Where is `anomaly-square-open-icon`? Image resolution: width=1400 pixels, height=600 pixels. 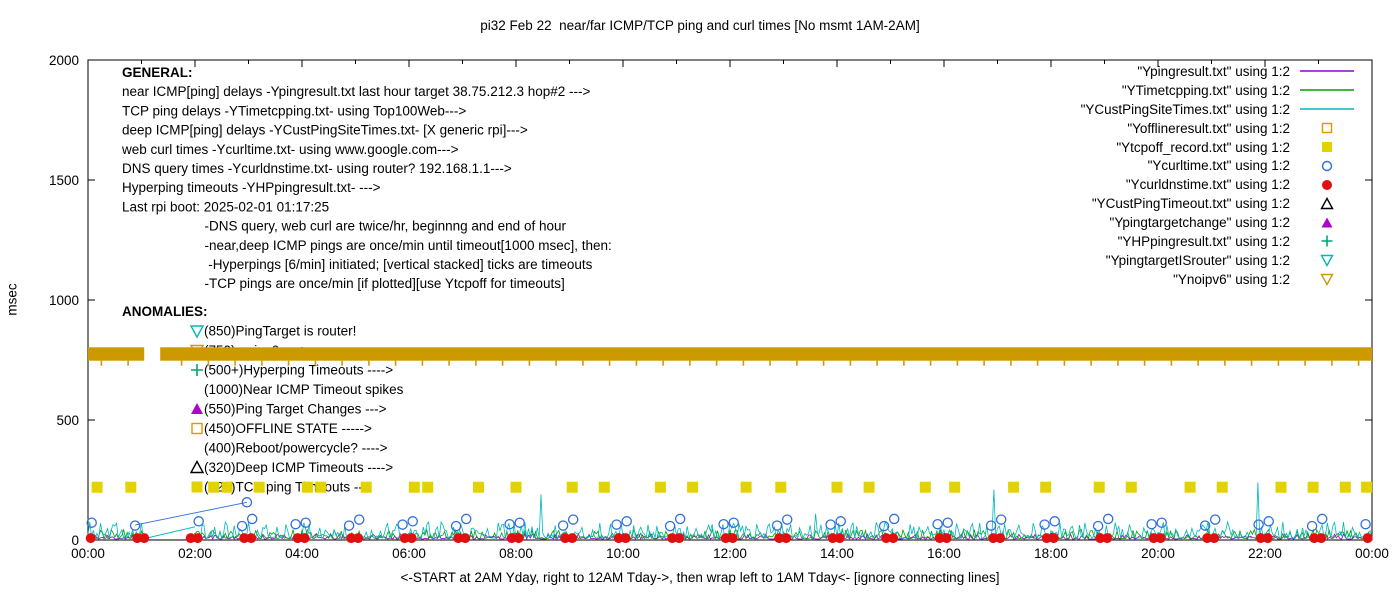 anomaly-square-open-icon is located at coordinates (197, 428).